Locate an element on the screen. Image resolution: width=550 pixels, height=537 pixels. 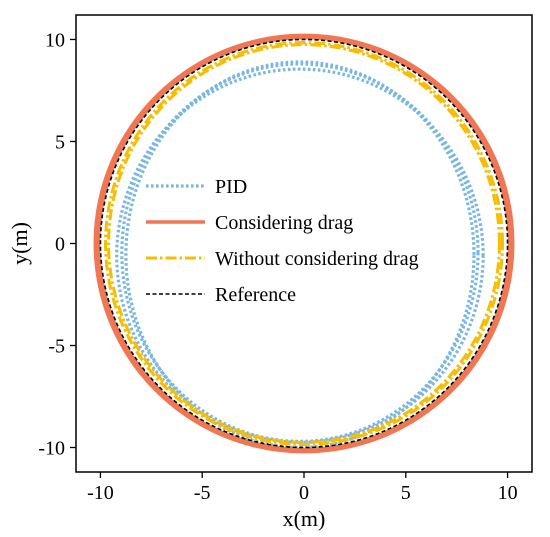
legend-item: Considering drag is located at coordinates (249, 223).